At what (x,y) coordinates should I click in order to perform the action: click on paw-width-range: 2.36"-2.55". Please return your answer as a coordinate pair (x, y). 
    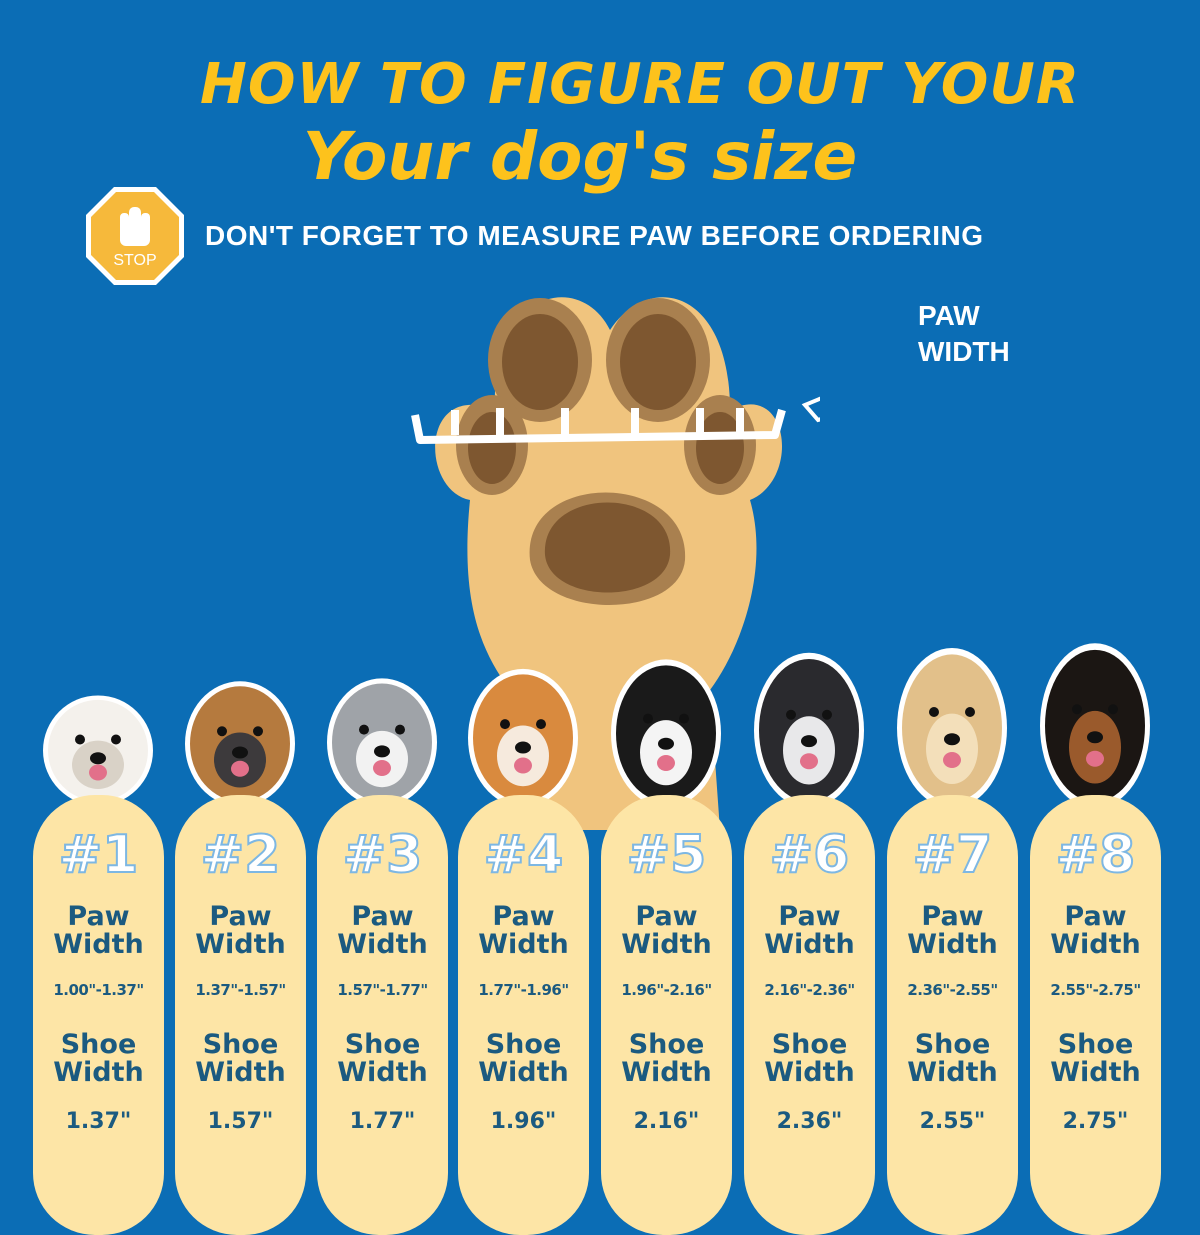
    Looking at the image, I should click on (952, 990).